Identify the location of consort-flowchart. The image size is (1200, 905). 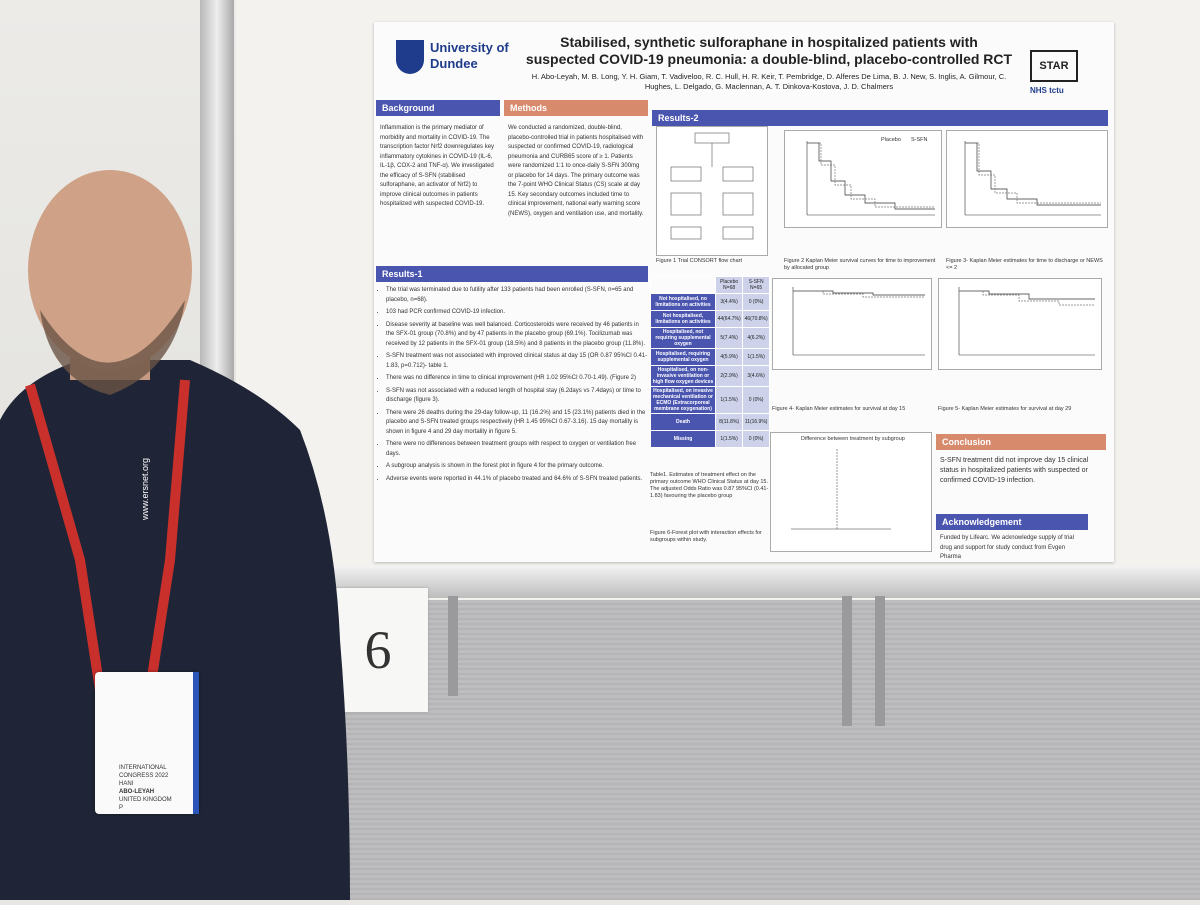
(712, 191).